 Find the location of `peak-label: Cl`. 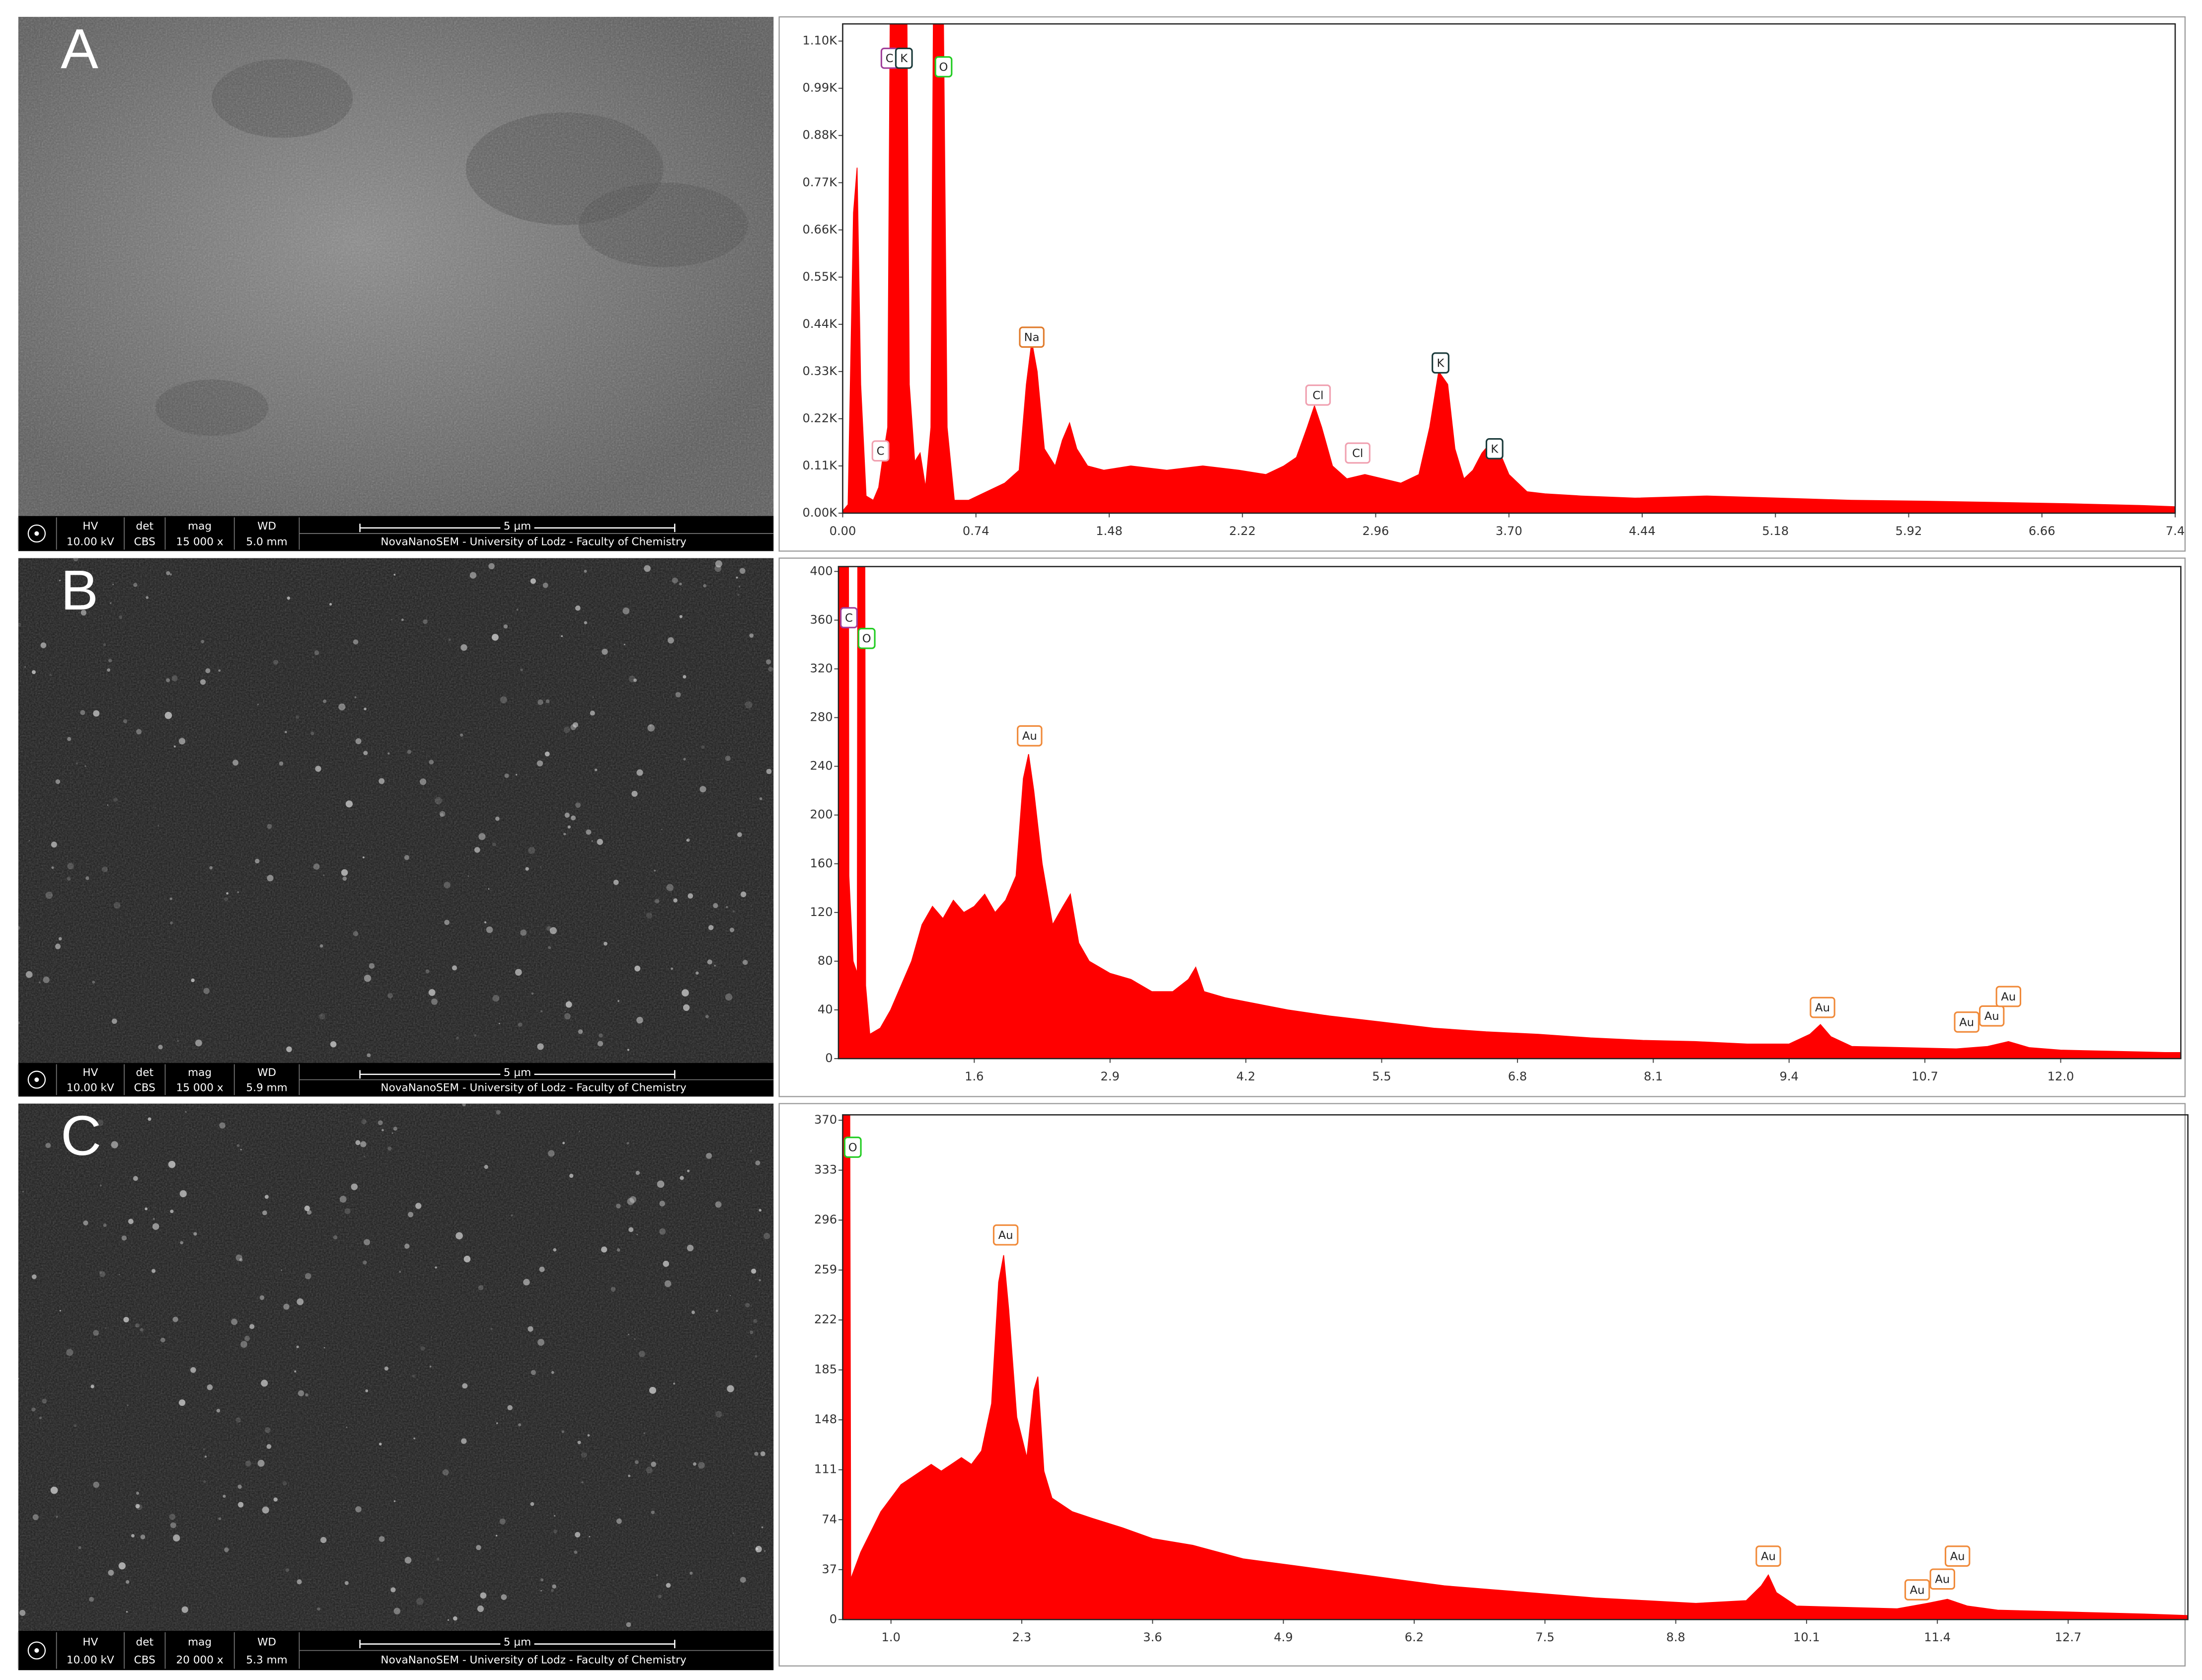

peak-label: Cl is located at coordinates (1357, 453).